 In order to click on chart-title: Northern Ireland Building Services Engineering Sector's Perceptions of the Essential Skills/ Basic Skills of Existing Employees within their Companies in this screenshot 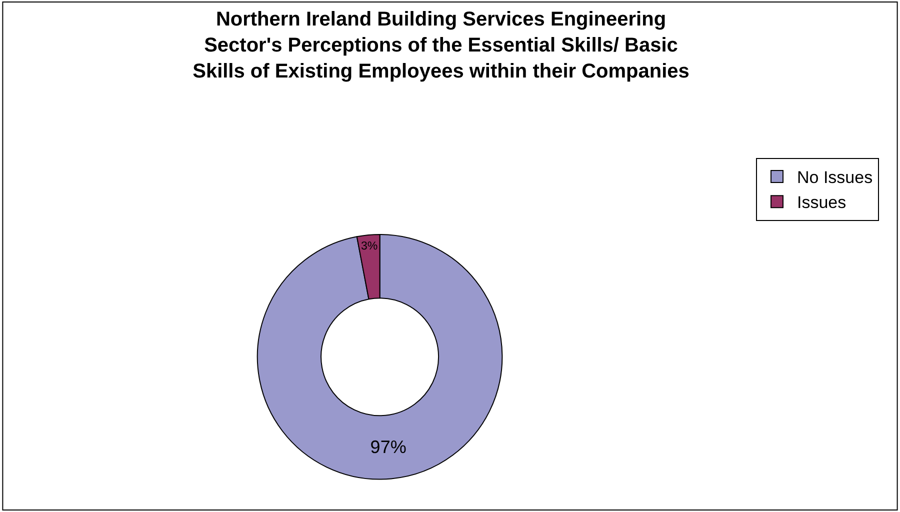, I will do `click(441, 45)`.